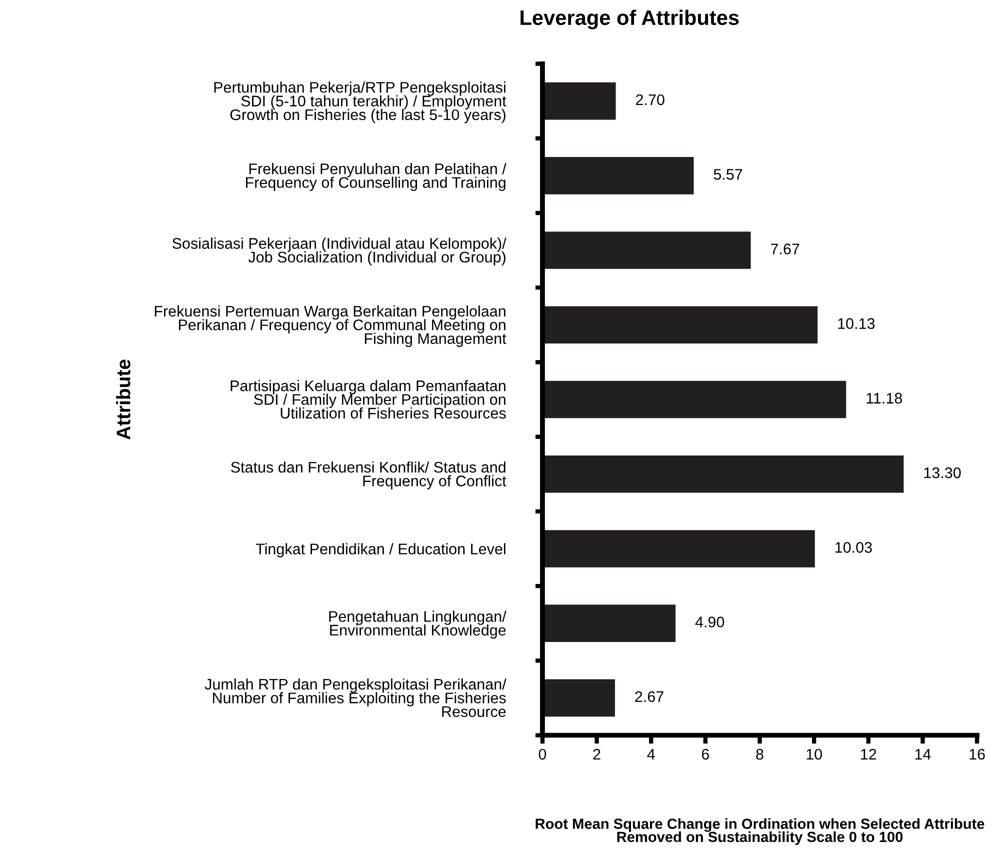  Describe the element at coordinates (785, 249) in the screenshot. I see `data-label: 7.67` at that location.